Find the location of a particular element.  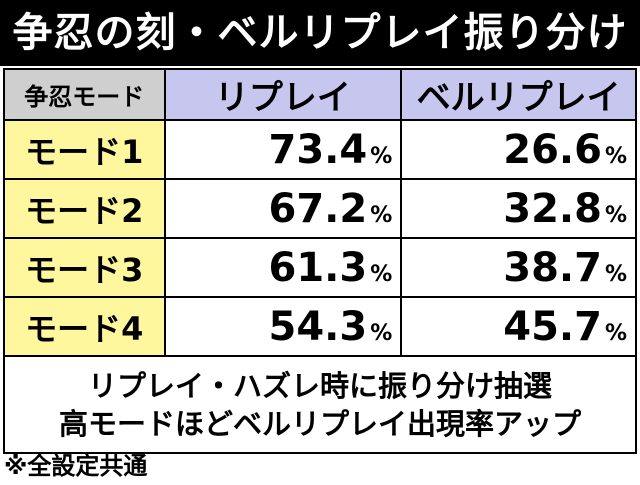

table-row: モード2 67.2% 32.8% is located at coordinates (320, 208).